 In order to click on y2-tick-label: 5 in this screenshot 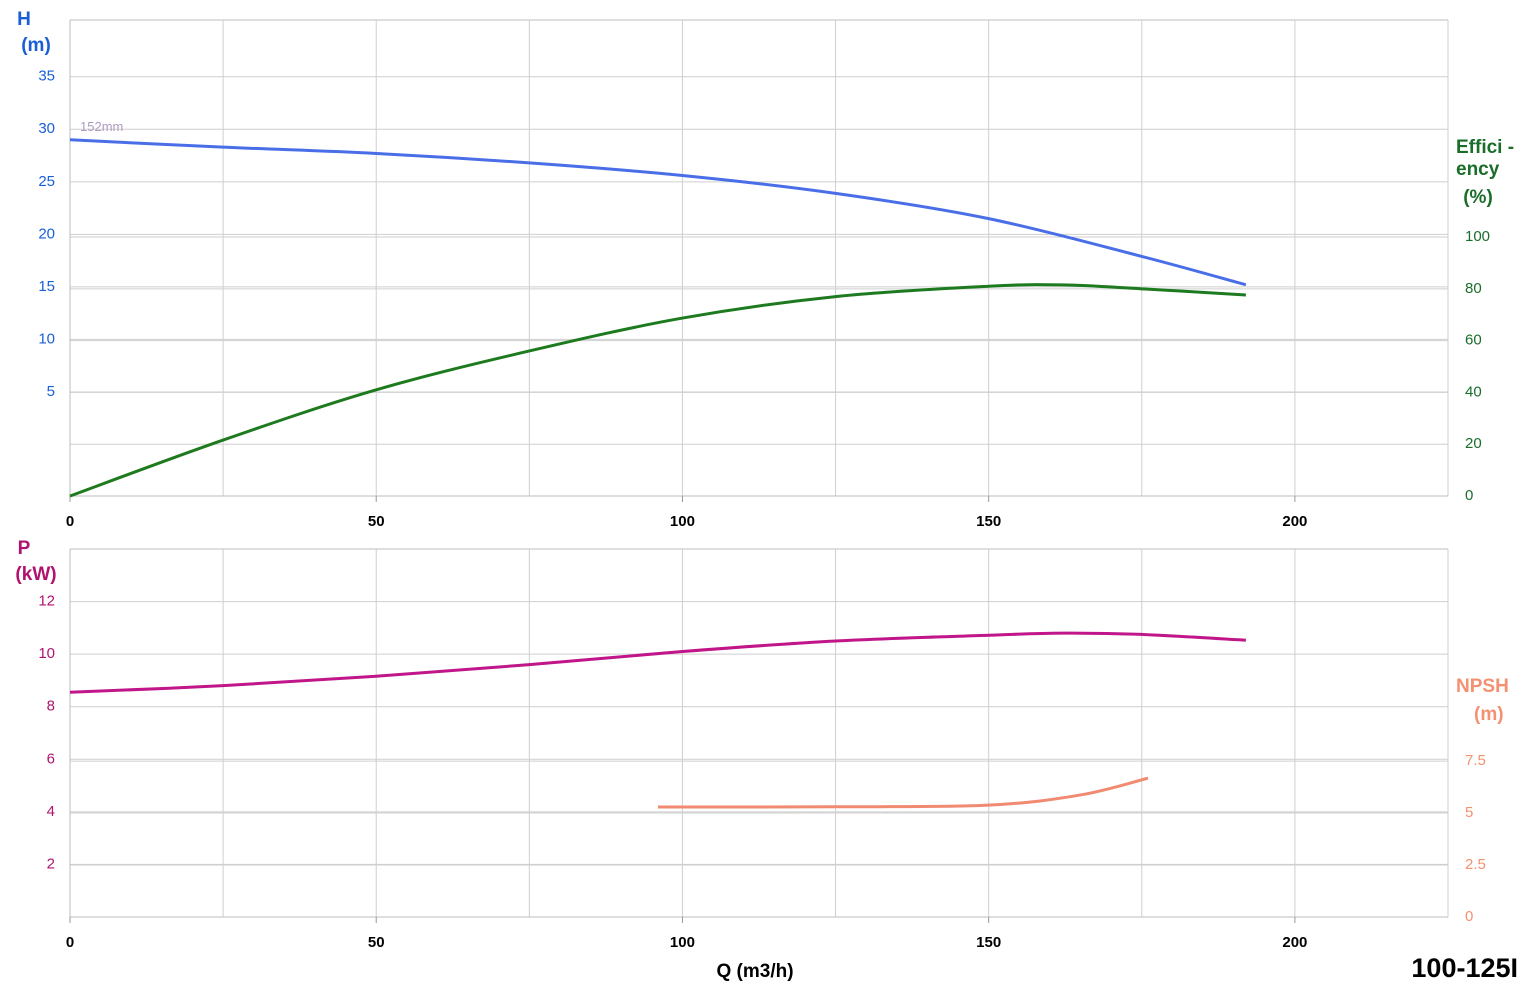, I will do `click(1469, 812)`.